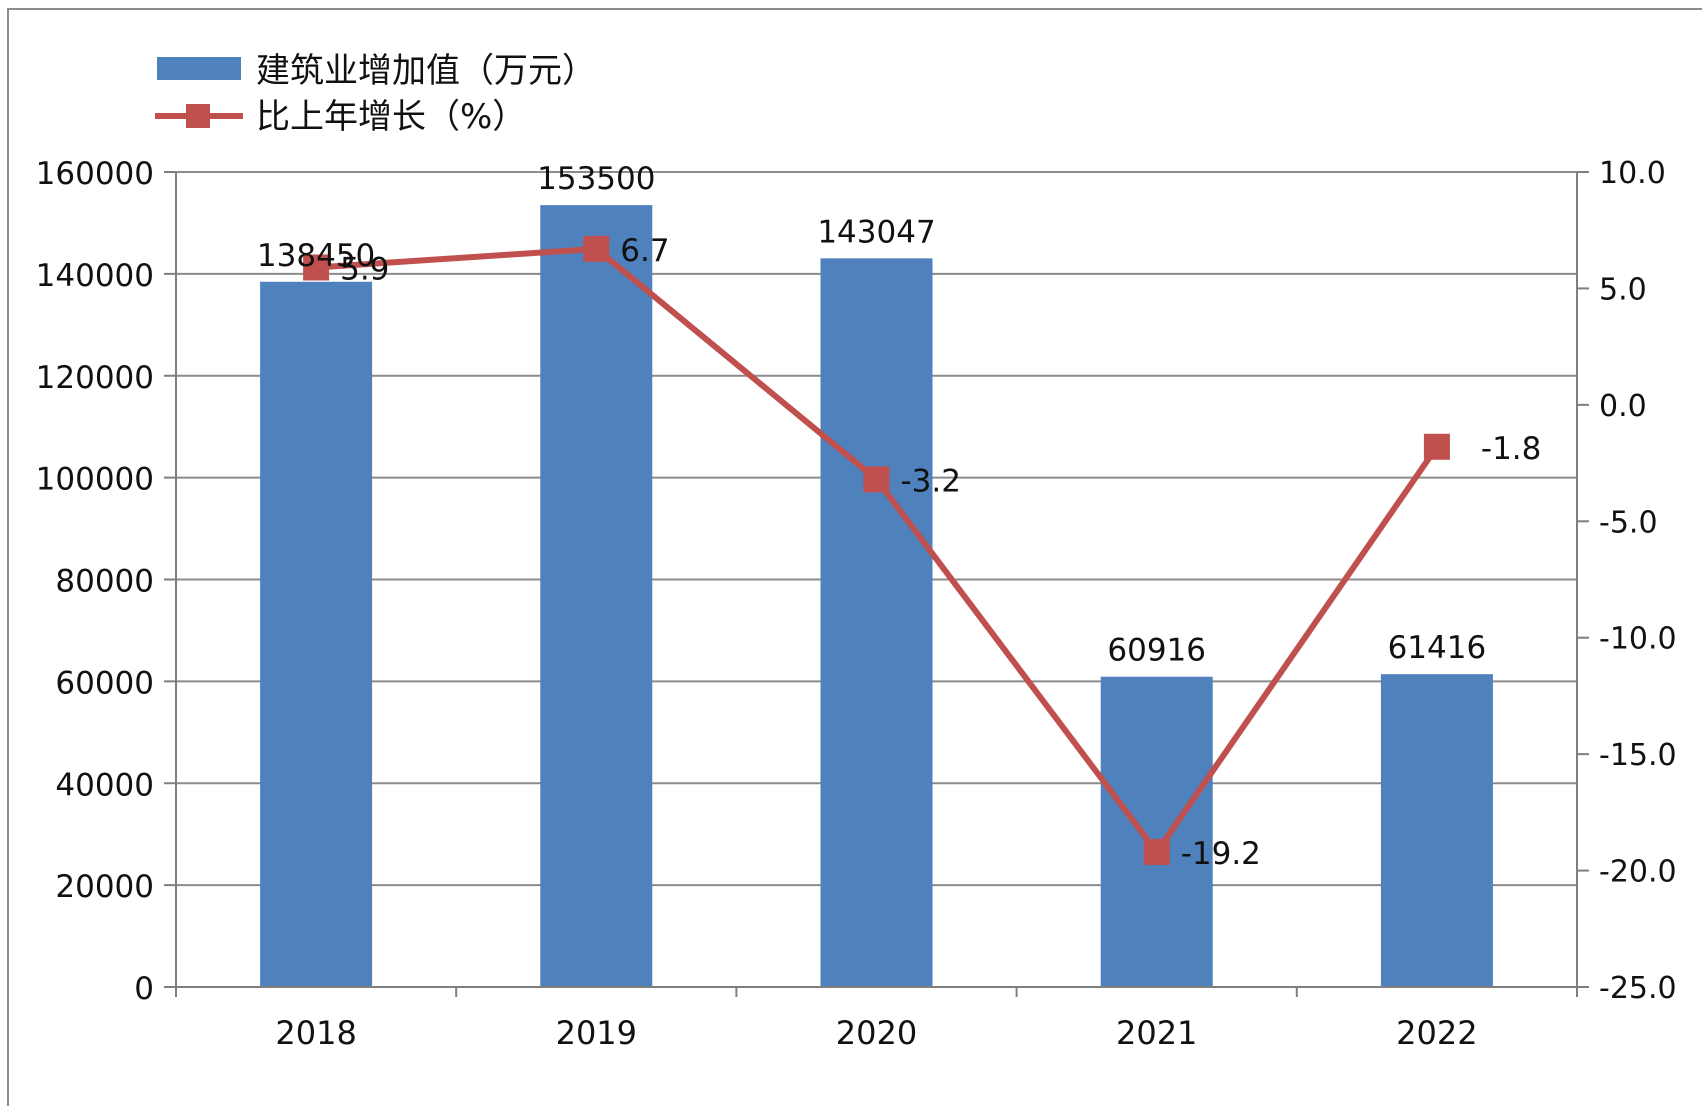 The height and width of the screenshot is (1106, 1702). What do you see at coordinates (104, 785) in the screenshot?
I see `y-left-tick-label: 40000` at bounding box center [104, 785].